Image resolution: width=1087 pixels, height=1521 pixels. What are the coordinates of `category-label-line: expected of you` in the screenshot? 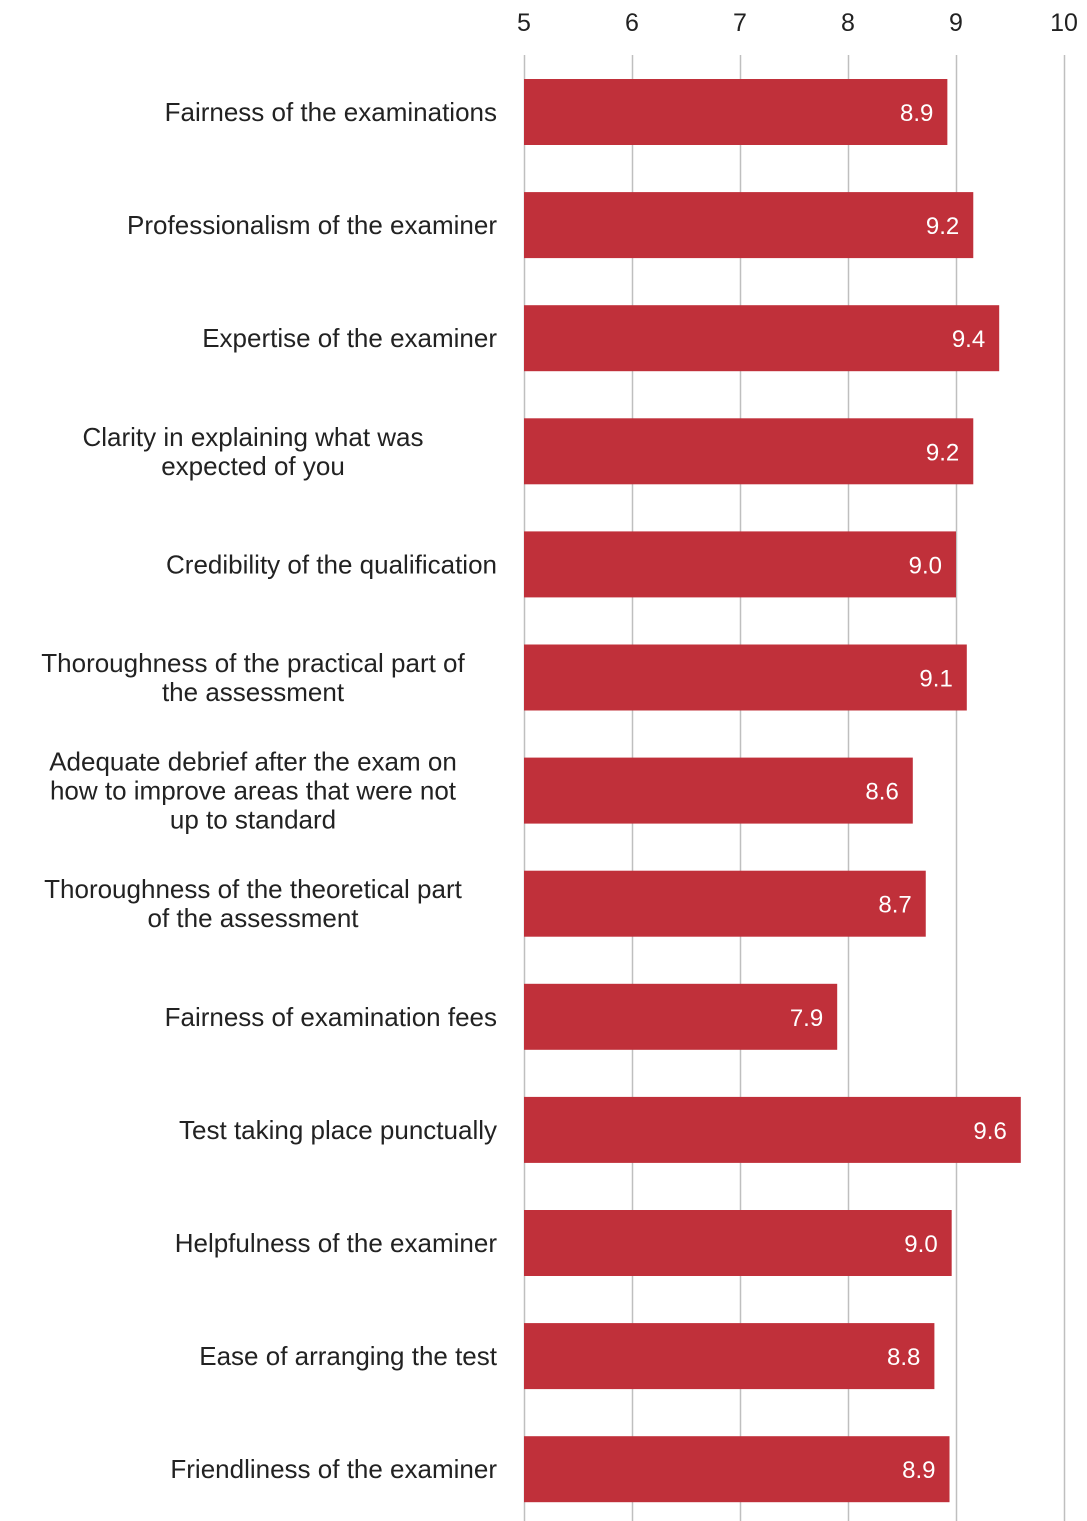 It's located at (253, 466).